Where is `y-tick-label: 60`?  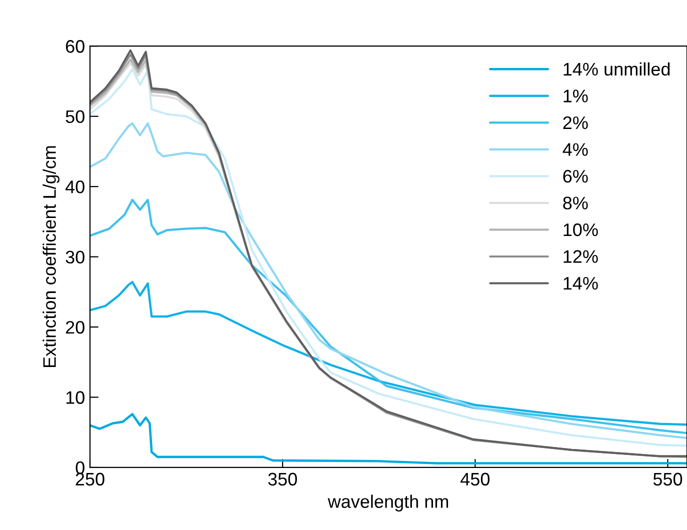 y-tick-label: 60 is located at coordinates (75, 46).